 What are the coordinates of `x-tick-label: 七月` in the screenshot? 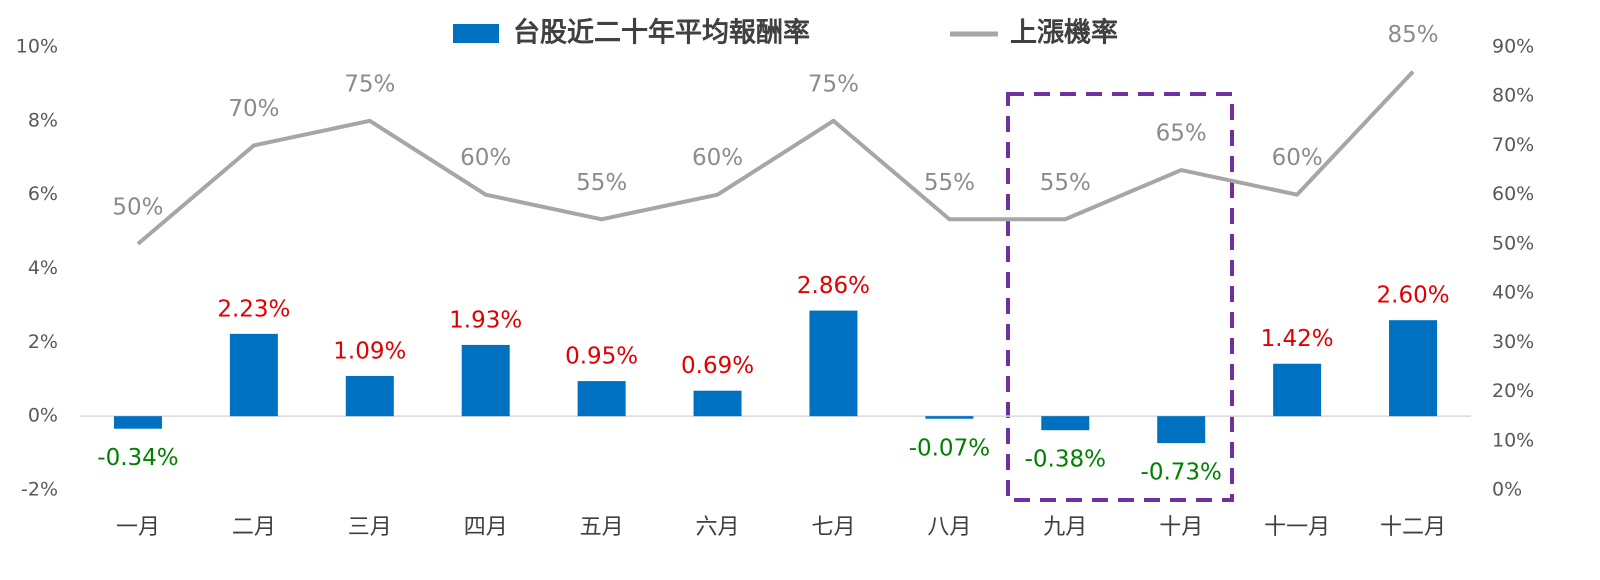 It's located at (833, 527).